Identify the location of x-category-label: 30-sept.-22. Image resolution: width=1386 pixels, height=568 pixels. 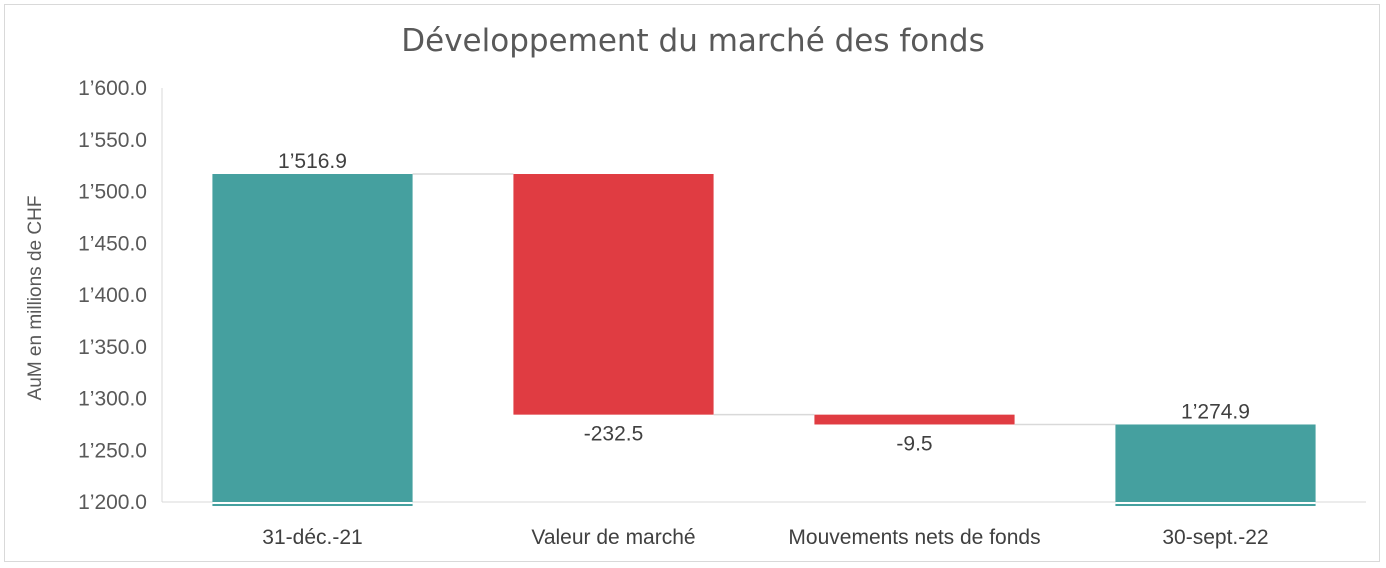
(1215, 537).